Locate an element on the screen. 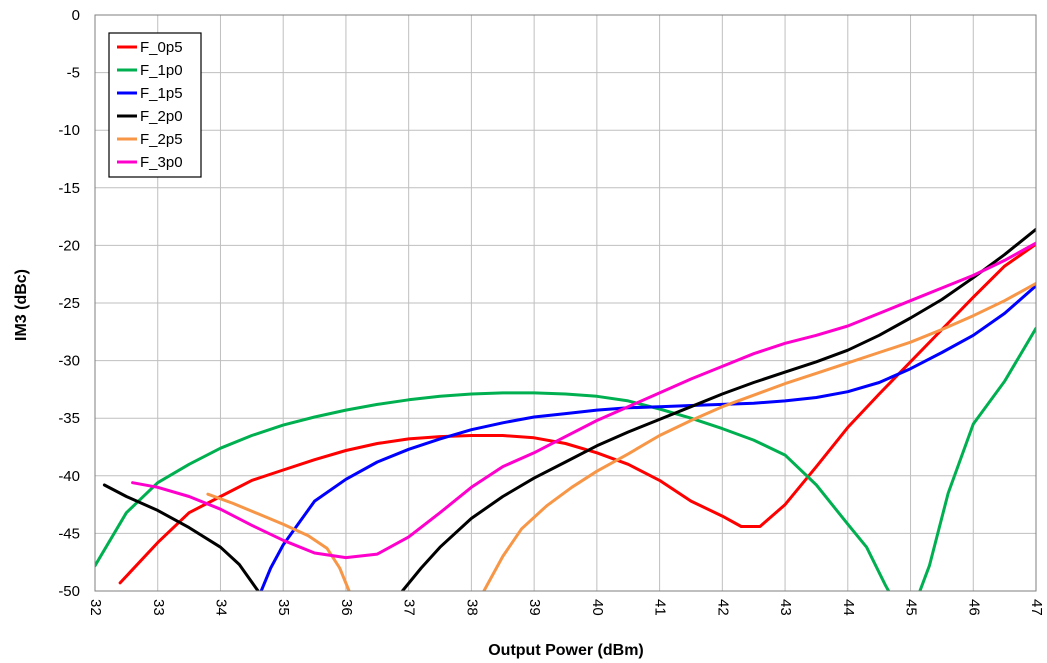 The image size is (1047, 663). x-tick-label: 37 is located at coordinates (409, 607).